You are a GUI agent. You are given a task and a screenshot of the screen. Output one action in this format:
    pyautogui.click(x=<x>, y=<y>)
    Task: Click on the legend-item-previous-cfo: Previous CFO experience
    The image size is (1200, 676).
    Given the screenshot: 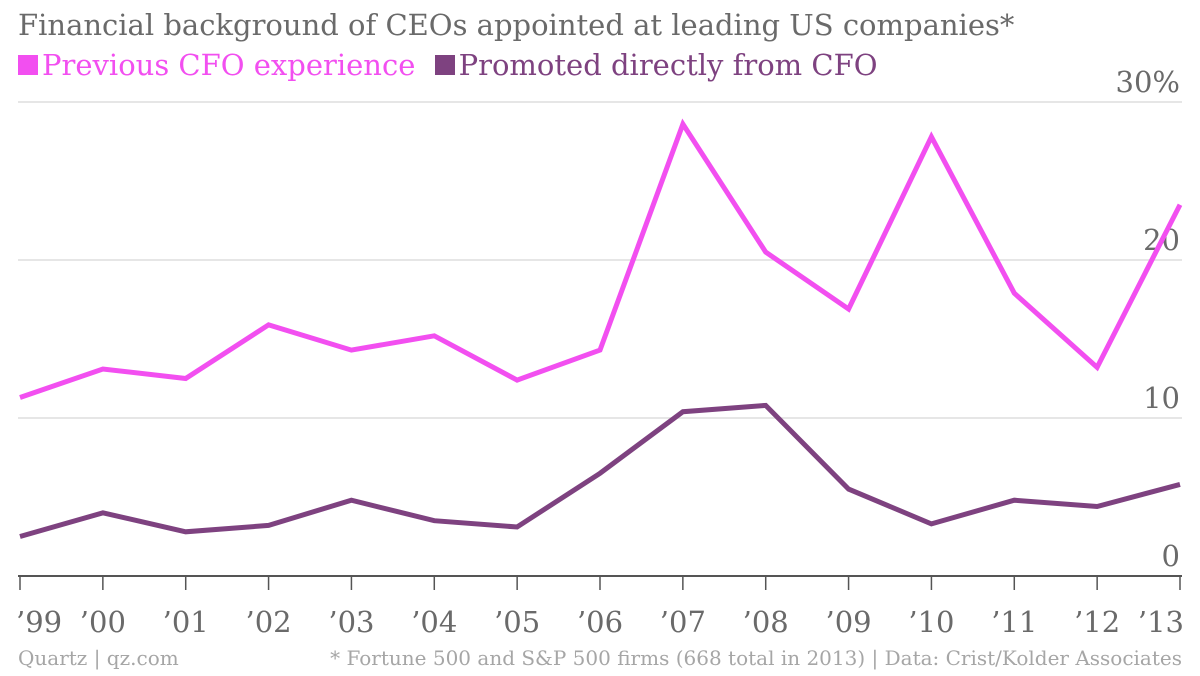 What is the action you would take?
    pyautogui.click(x=216, y=65)
    